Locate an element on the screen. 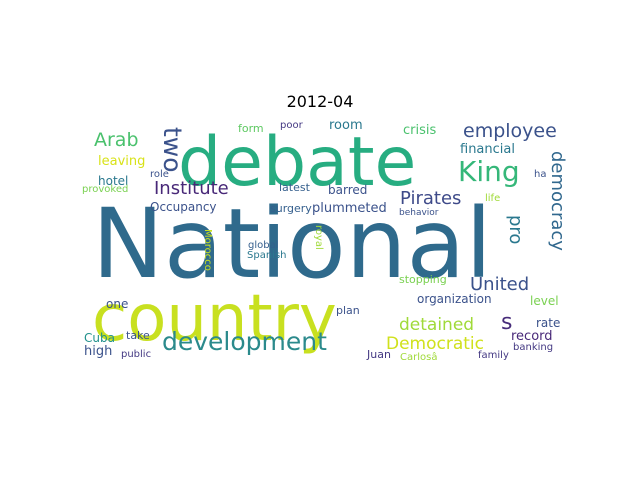  word-detained: detained is located at coordinates (436, 325).